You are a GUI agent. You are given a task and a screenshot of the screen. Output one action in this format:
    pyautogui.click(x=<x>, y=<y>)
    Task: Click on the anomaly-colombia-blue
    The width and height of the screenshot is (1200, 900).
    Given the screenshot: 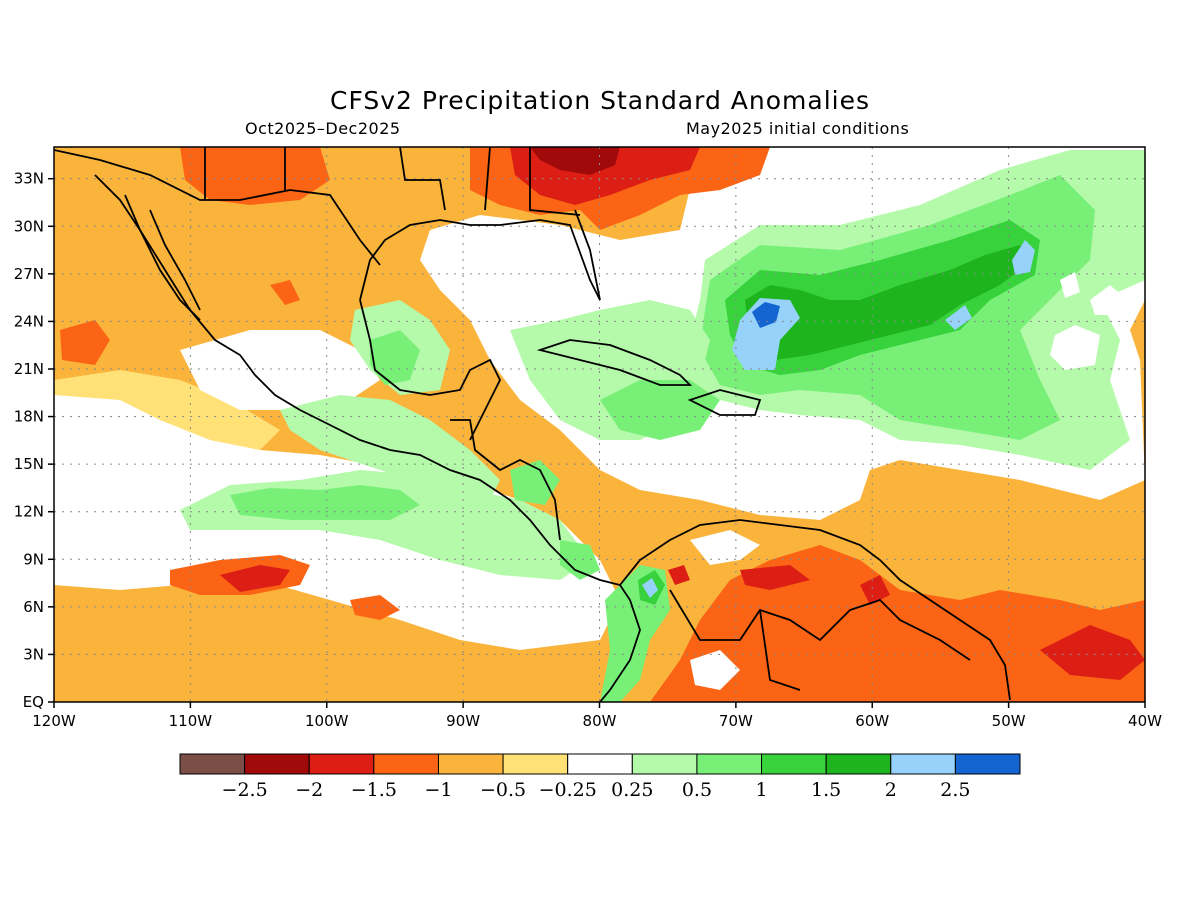 What is the action you would take?
    pyautogui.click(x=650, y=588)
    